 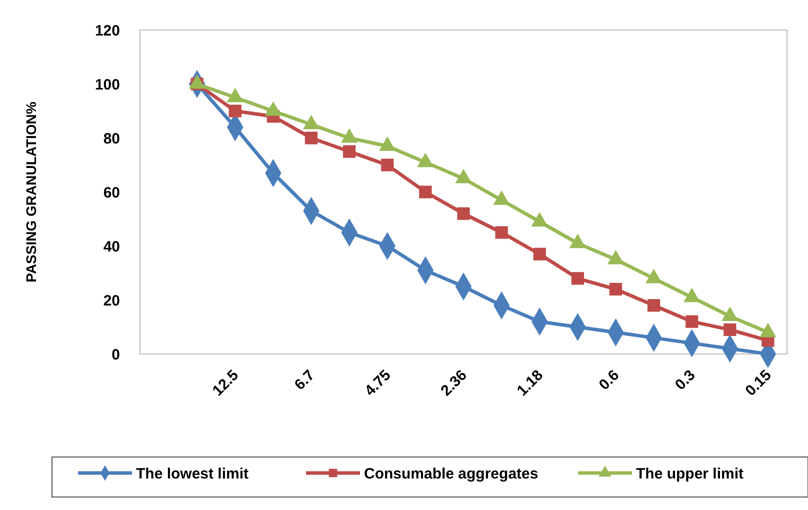 I want to click on y-tick-label: 20, so click(x=111, y=301).